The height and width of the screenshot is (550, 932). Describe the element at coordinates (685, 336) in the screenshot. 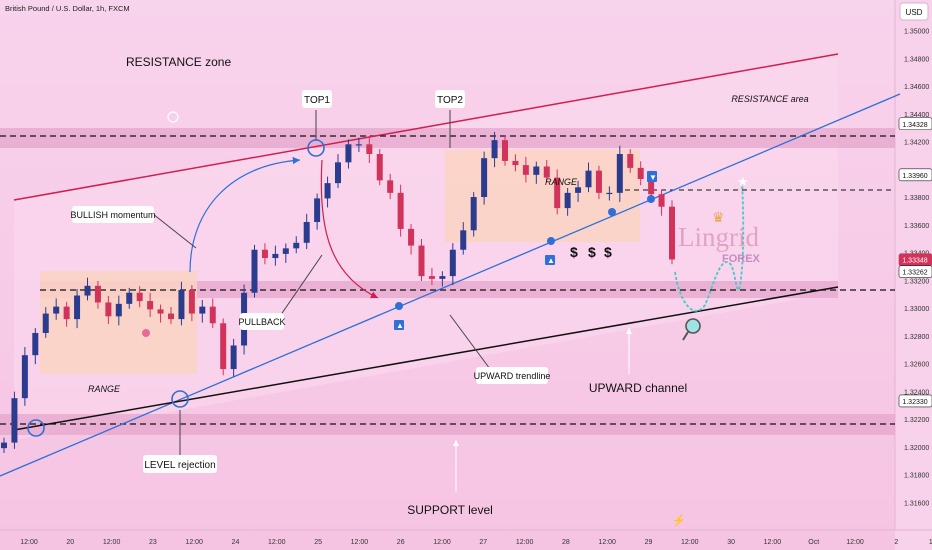

I see `magnifier-handle` at that location.